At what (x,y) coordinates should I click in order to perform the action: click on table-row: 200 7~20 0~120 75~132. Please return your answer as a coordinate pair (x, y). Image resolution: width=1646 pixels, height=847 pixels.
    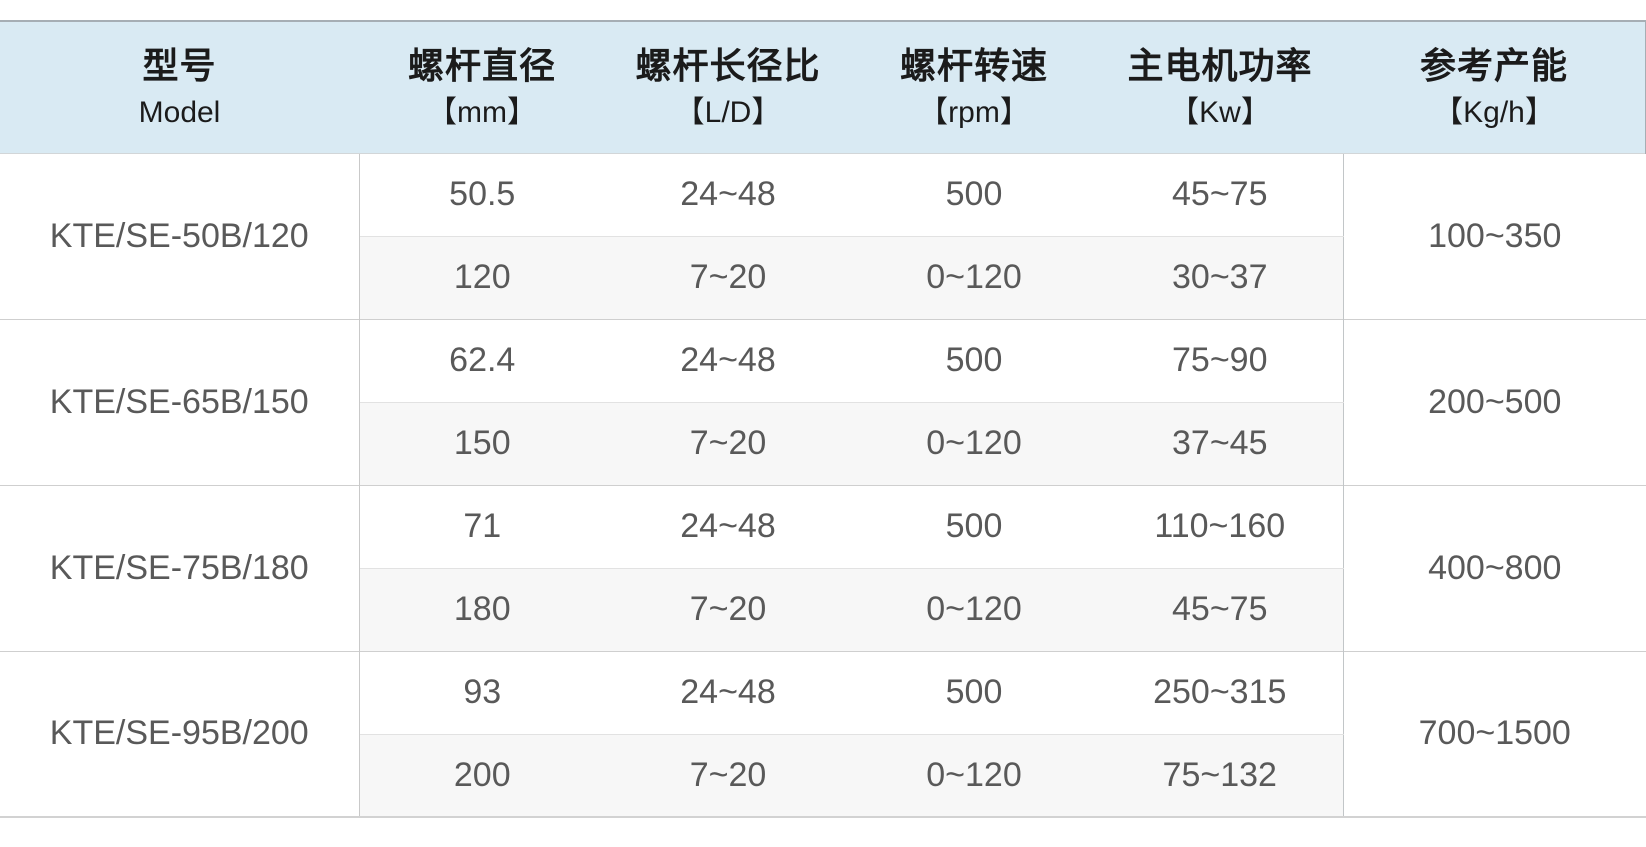
    Looking at the image, I should click on (823, 775).